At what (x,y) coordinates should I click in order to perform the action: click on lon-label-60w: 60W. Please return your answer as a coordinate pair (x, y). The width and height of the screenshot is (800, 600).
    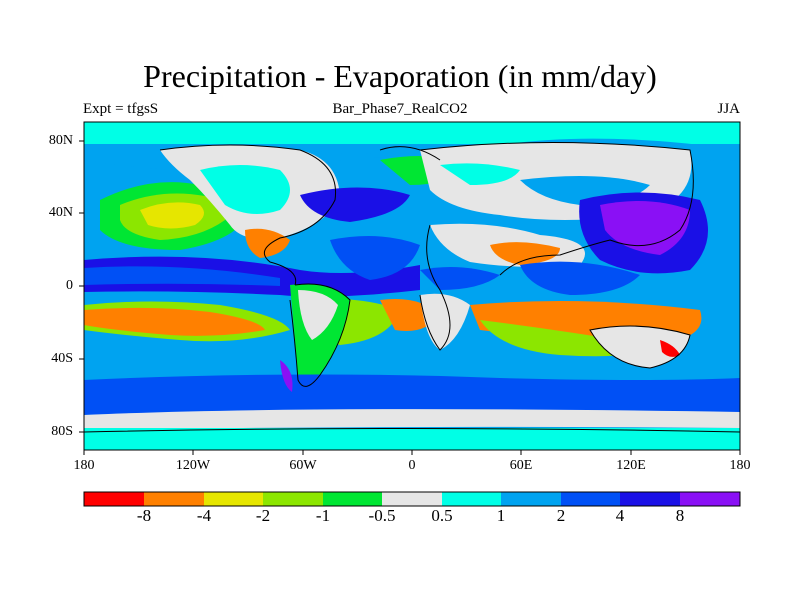
    Looking at the image, I should click on (303, 465).